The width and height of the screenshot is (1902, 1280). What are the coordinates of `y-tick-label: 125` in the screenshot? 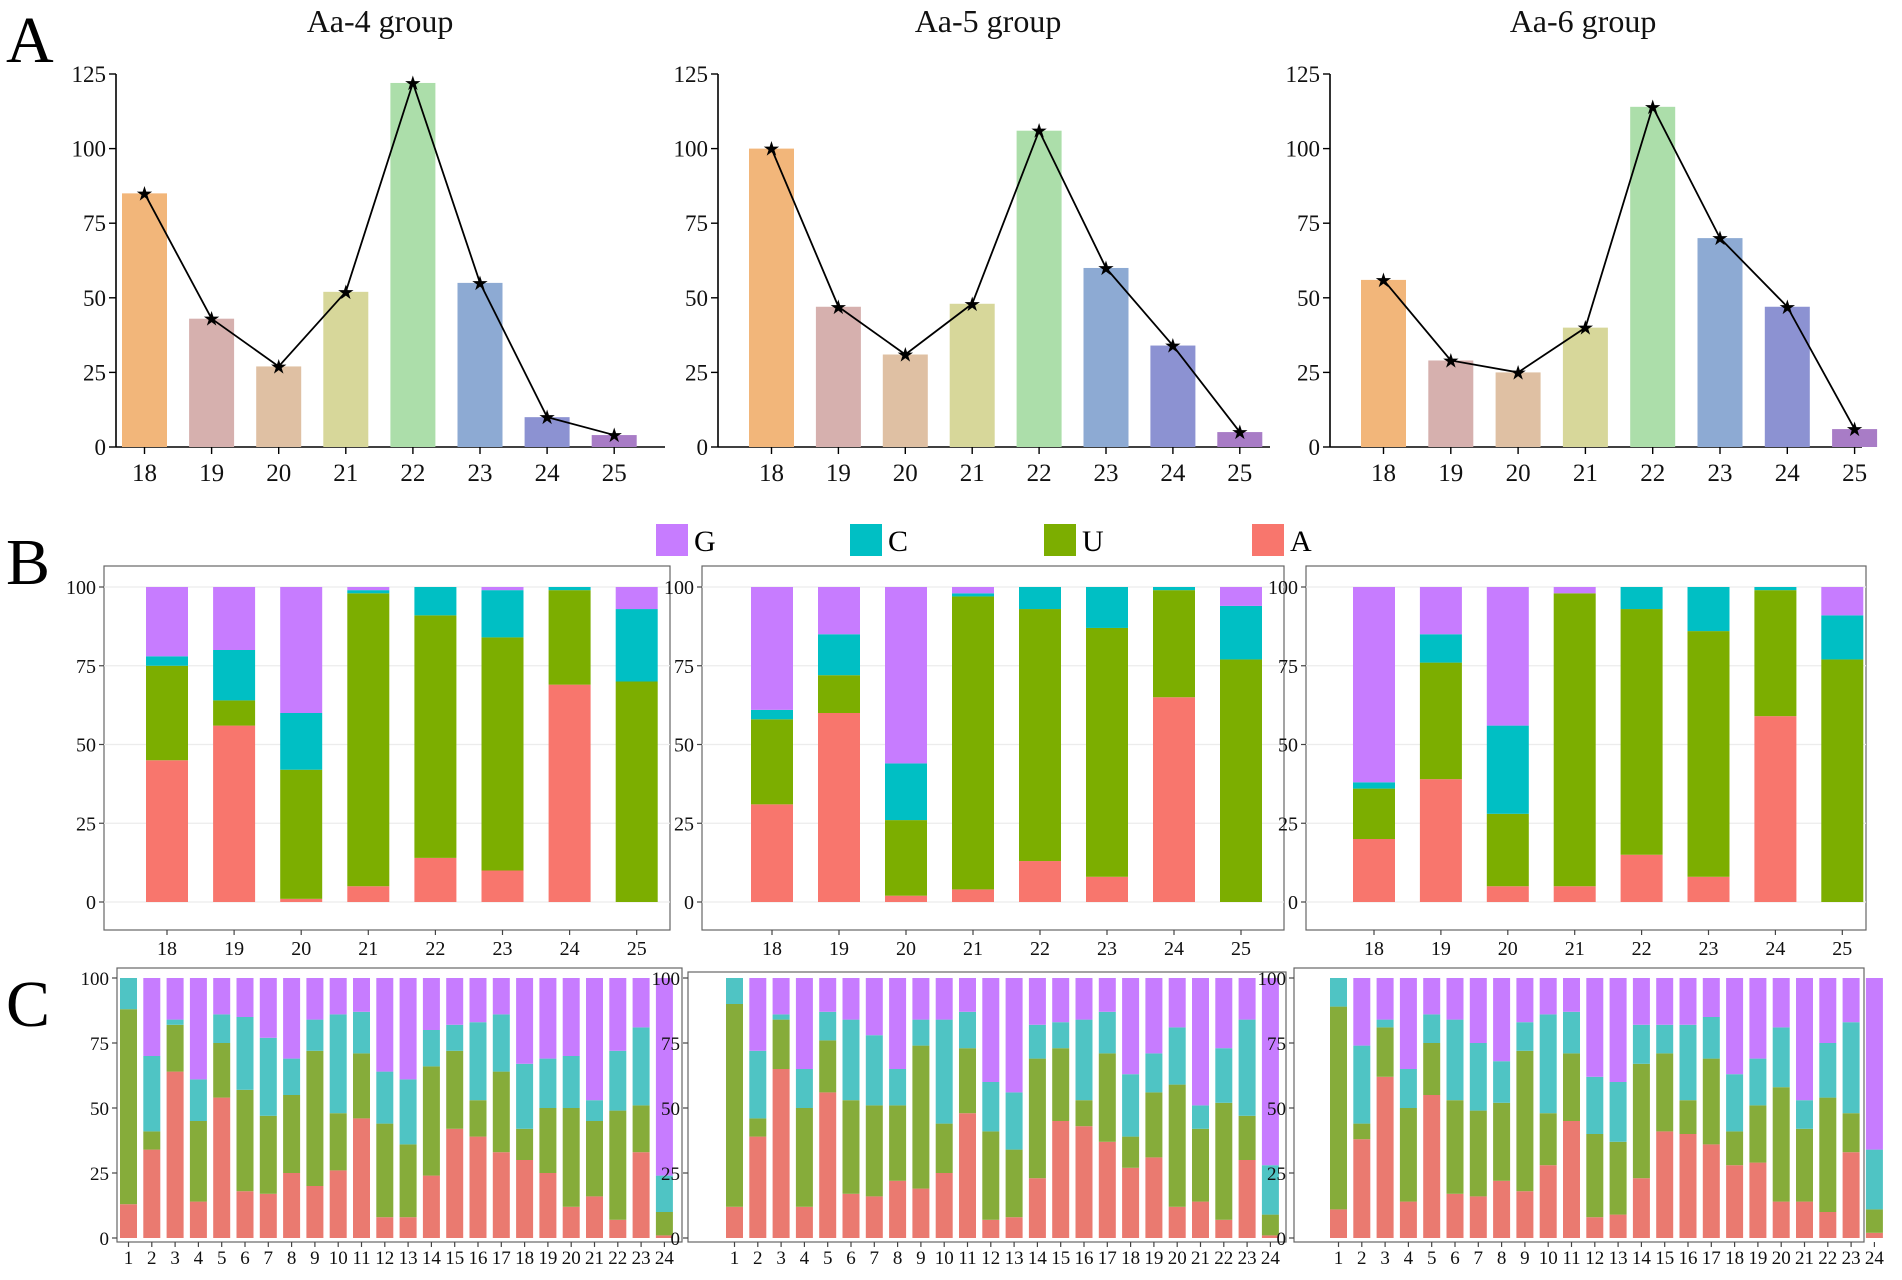 It's located at (1303, 74).